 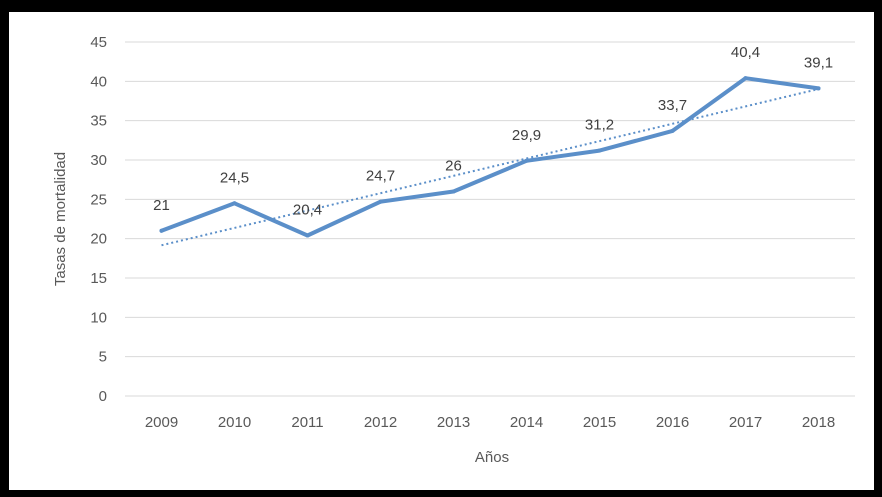 What do you see at coordinates (818, 62) in the screenshot?
I see `data-label: 39,1` at bounding box center [818, 62].